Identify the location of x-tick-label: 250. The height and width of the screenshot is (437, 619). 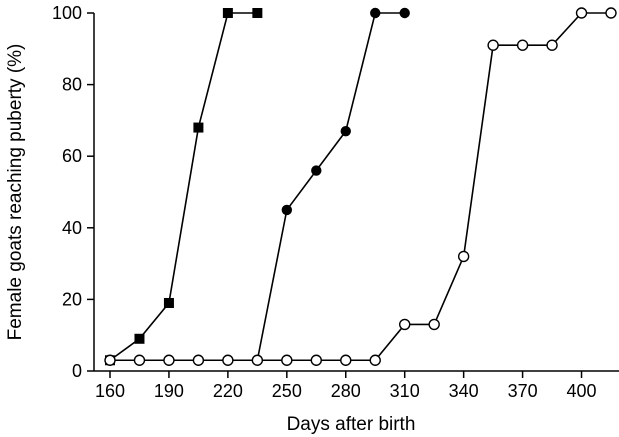
(287, 391).